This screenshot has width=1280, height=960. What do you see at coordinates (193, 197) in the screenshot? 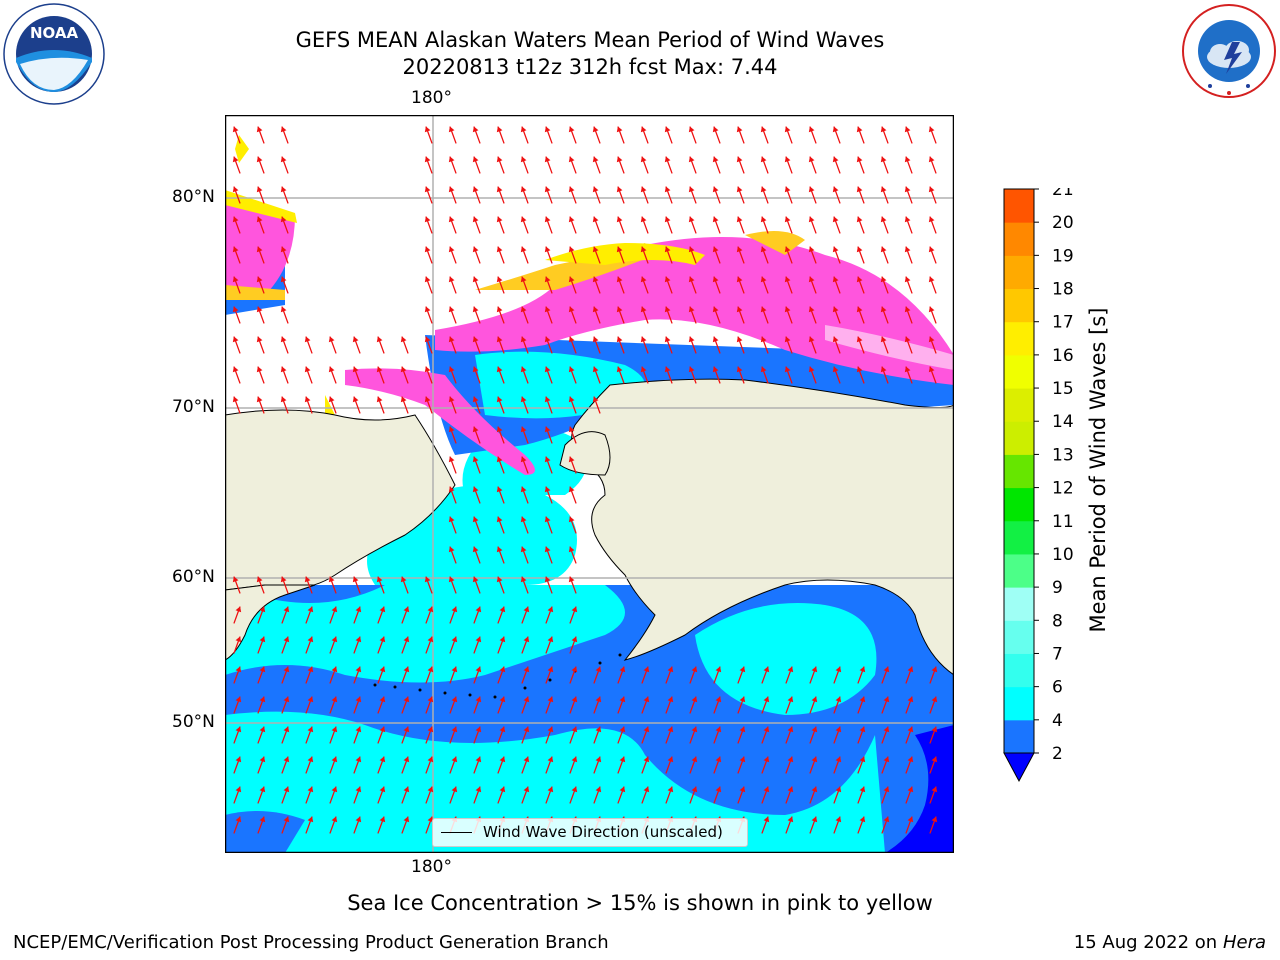
I see `lat-label-80: 80°N` at bounding box center [193, 197].